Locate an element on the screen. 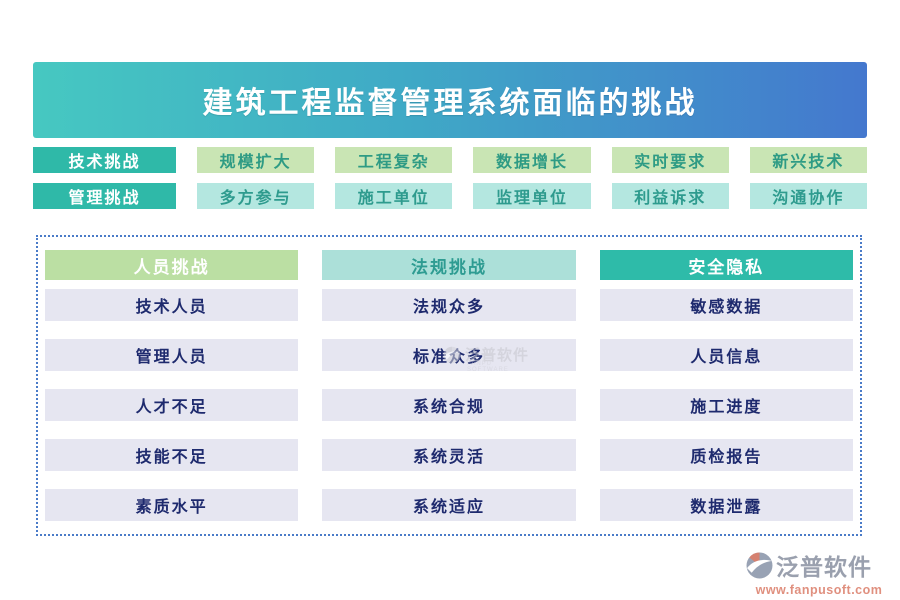 This screenshot has width=900, height=600. cell-system-adaptability: 系统适应 is located at coordinates (449, 505).